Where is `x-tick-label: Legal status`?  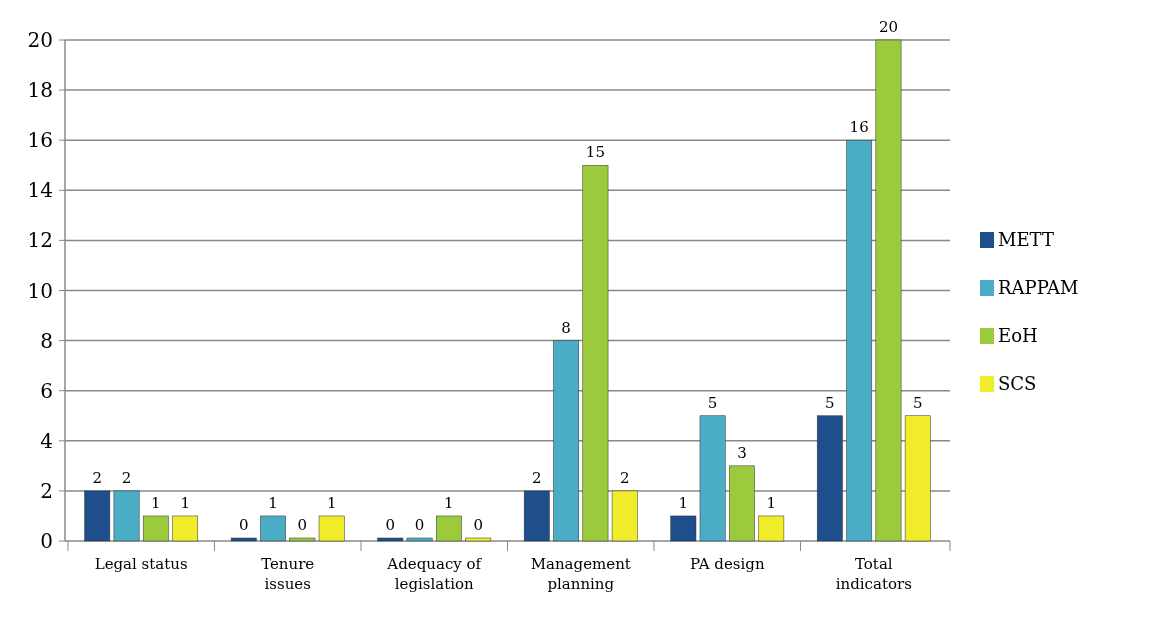 x-tick-label: Legal status is located at coordinates (141, 564).